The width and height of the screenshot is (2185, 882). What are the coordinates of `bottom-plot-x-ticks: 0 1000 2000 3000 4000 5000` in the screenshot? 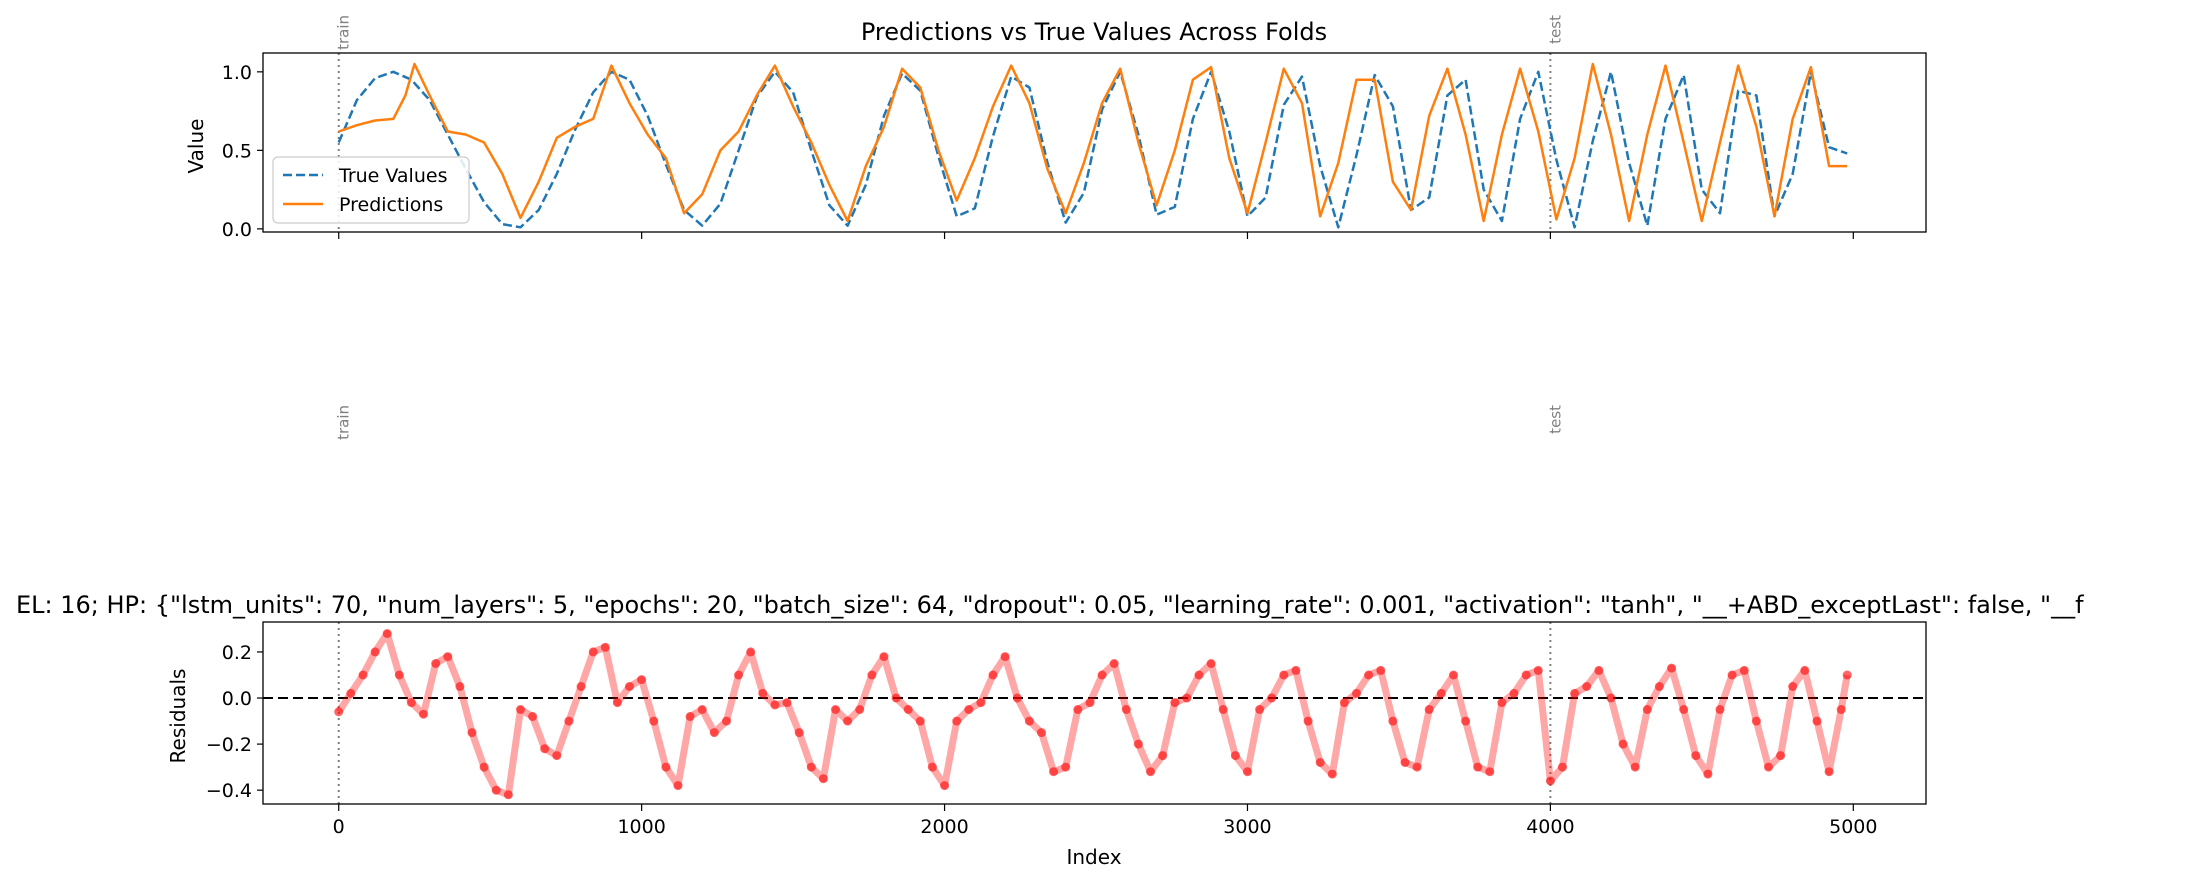 It's located at (1105, 821).